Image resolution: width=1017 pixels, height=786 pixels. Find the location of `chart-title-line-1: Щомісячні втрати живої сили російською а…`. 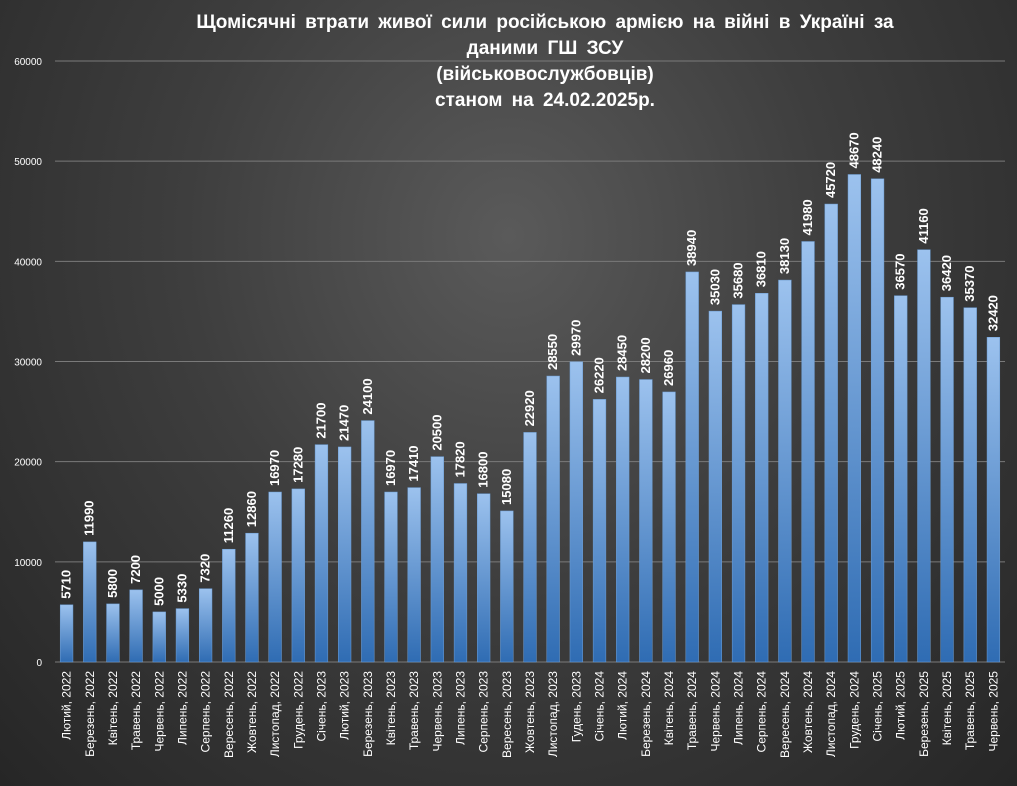

chart-title-line-1: Щомісячні втрати живої сили російською а… is located at coordinates (545, 22).